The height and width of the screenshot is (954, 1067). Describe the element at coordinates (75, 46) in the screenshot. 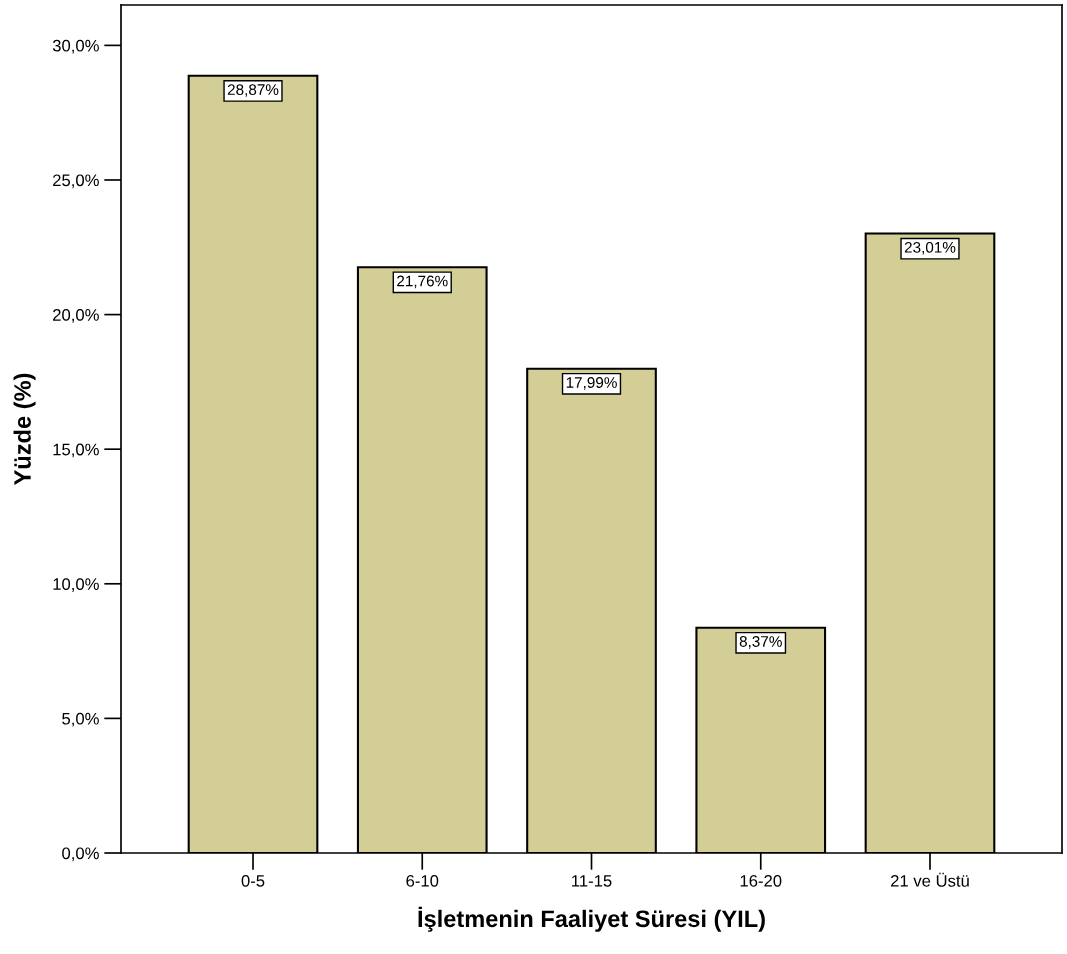

I see `y-tick-label: 30,0%` at that location.